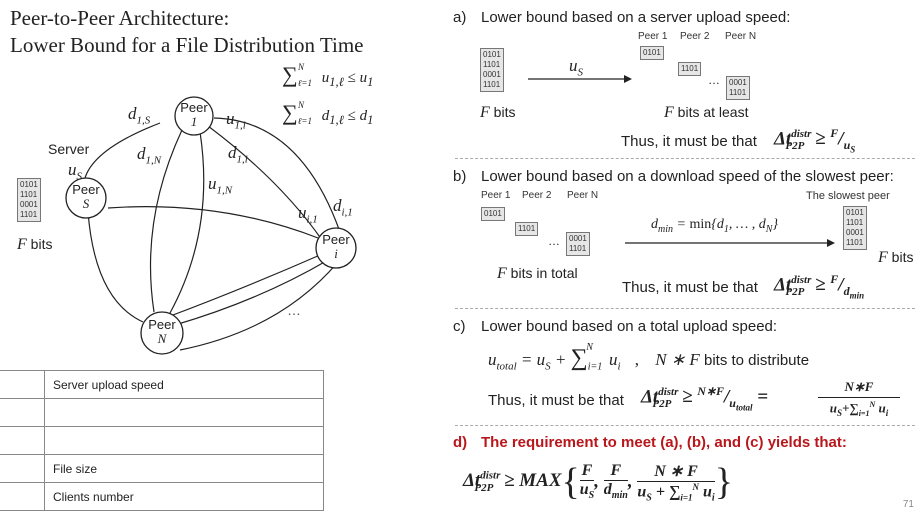  Describe the element at coordinates (690, 69) in the screenshot. I see `a-chunk-2: 1101` at that location.